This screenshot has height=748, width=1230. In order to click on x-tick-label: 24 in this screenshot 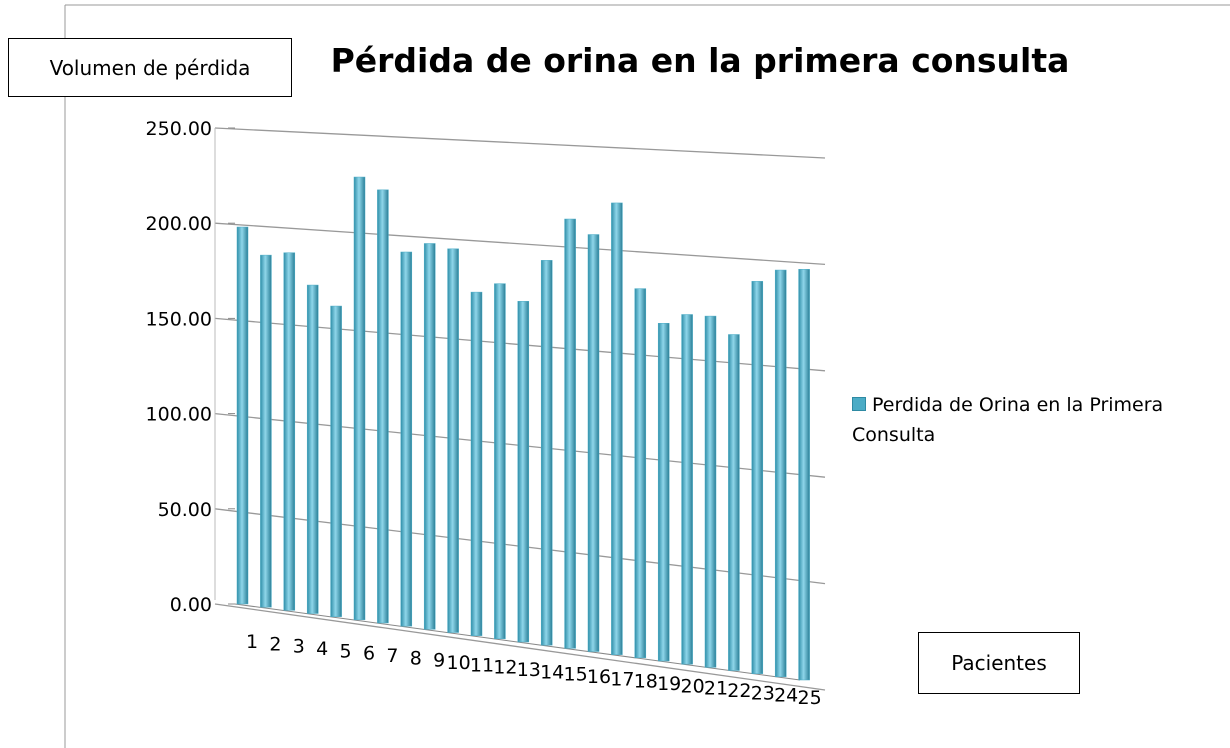, I will do `click(786, 696)`.